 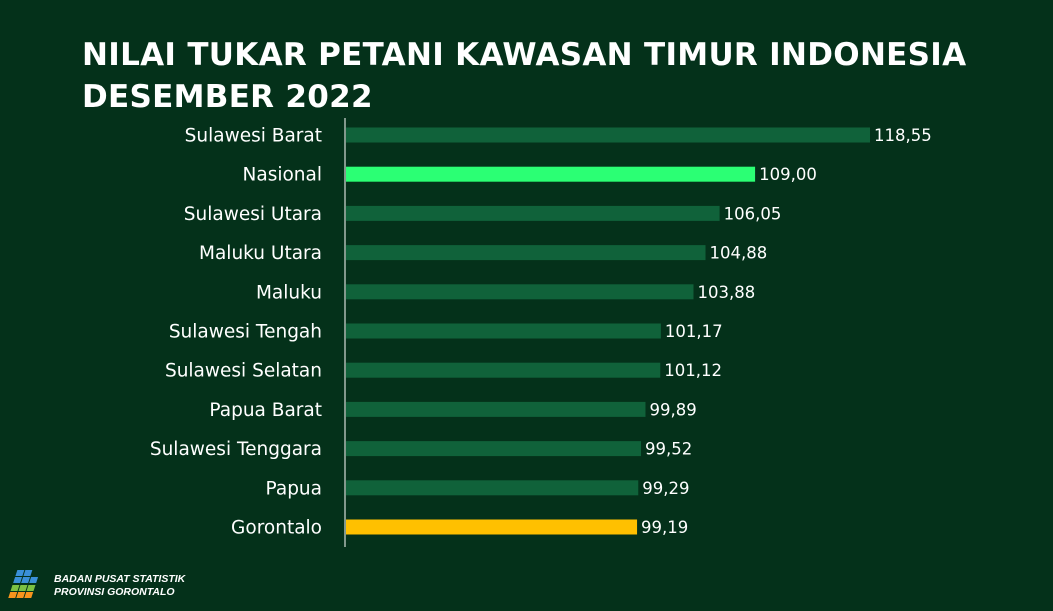 I want to click on category-label: Maluku Utara, so click(x=260, y=253).